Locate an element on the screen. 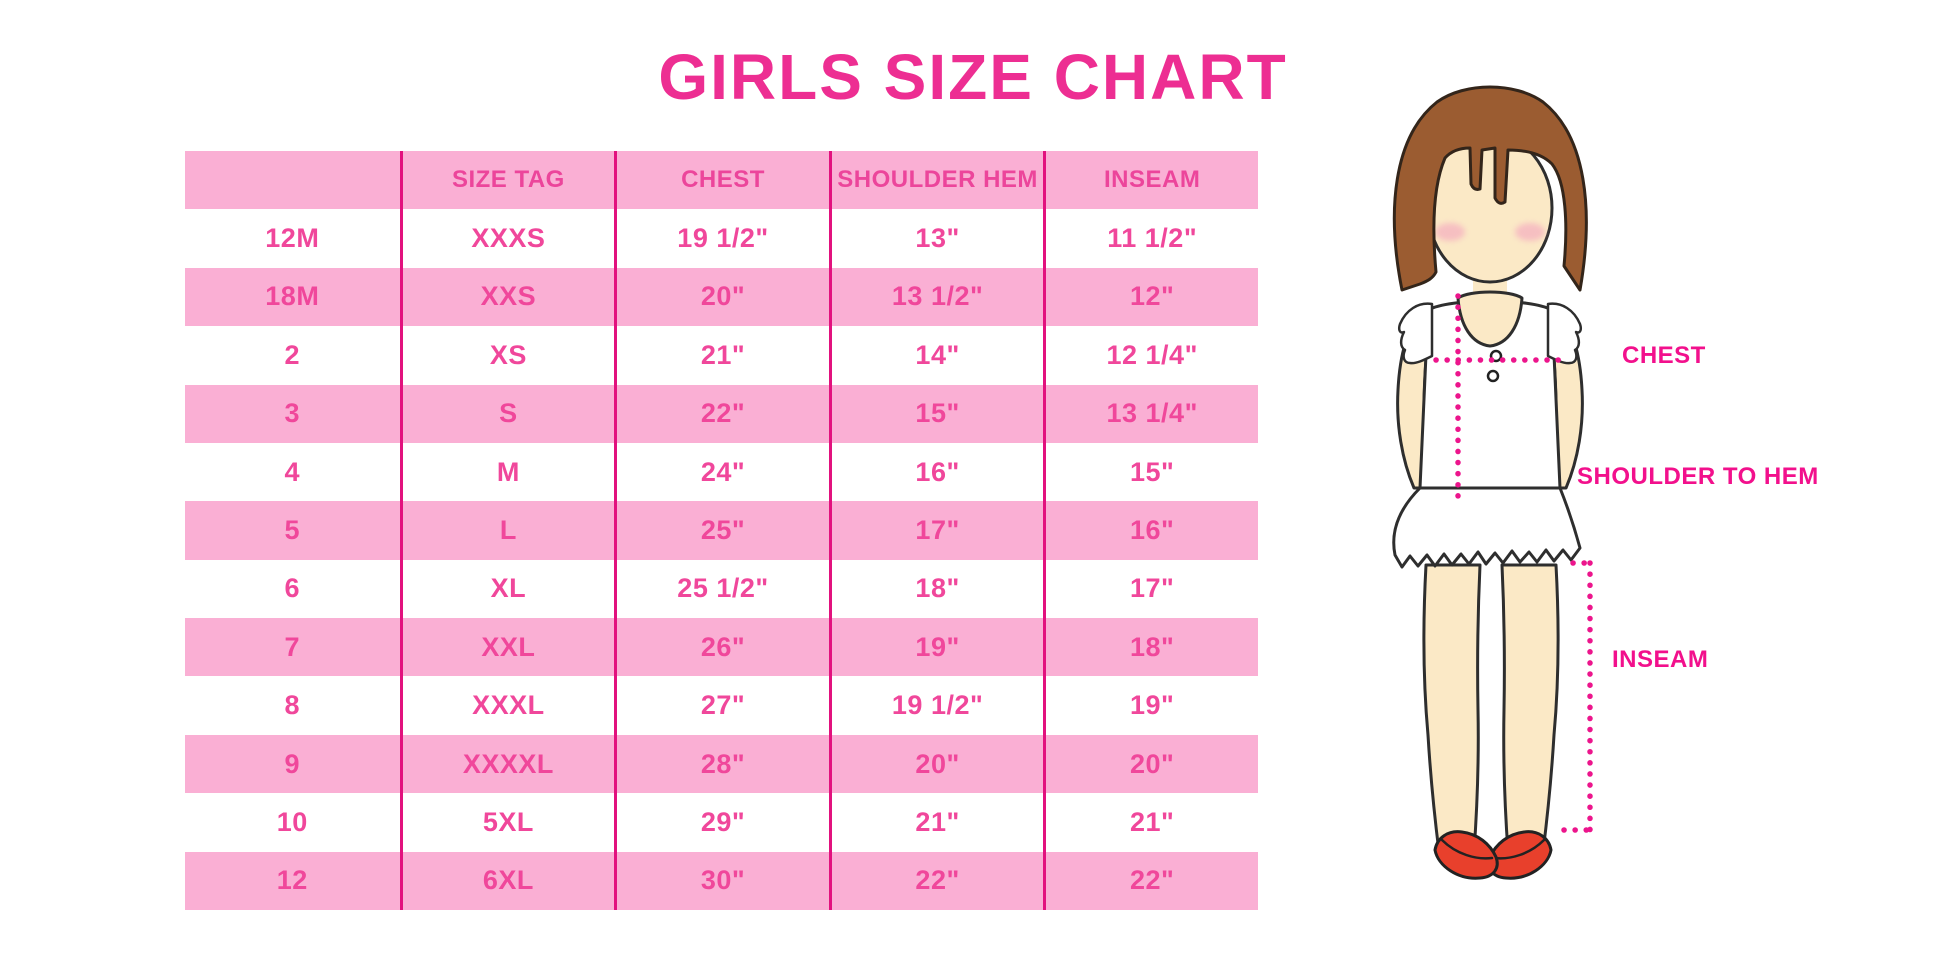  table-row: 3 S 22" 15" 13 1/4" is located at coordinates (721, 413).